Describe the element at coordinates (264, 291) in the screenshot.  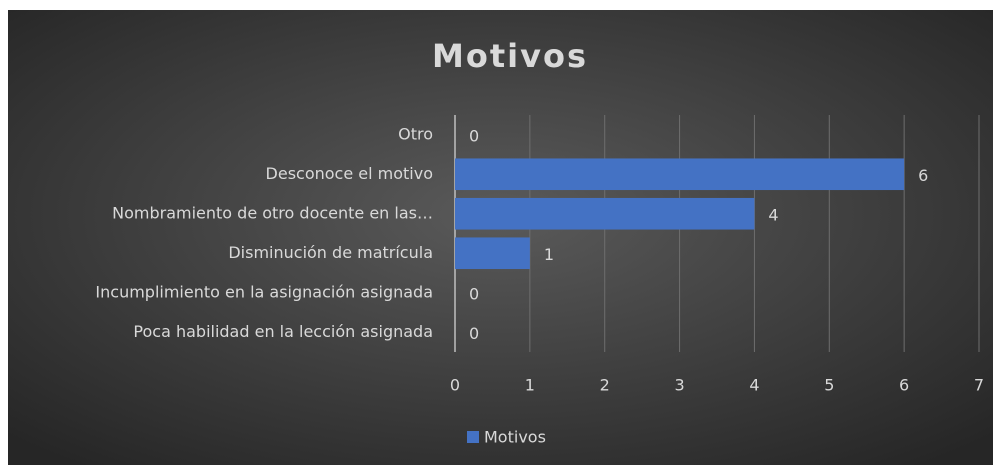
I see `y-tick-label: Incumplimiento en la asignación asignada` at that location.